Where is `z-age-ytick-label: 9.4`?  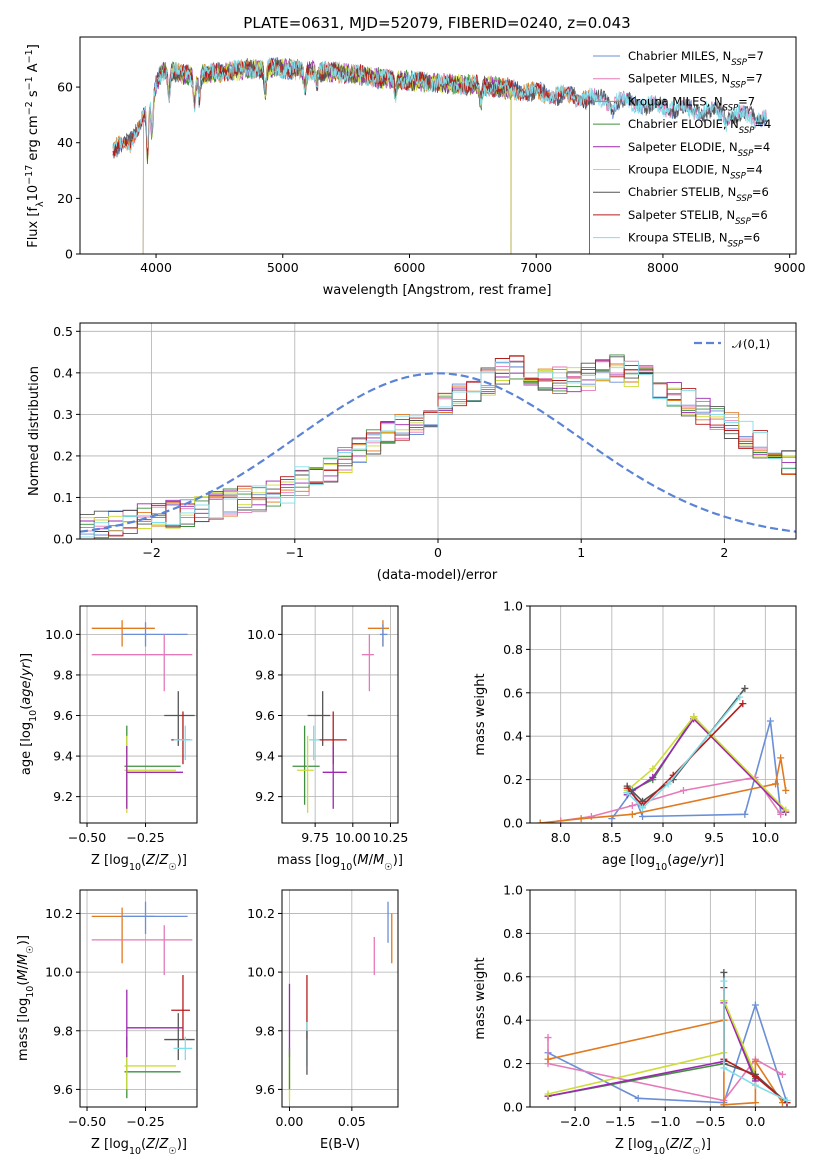 z-age-ytick-label: 9.4 is located at coordinates (63, 756).